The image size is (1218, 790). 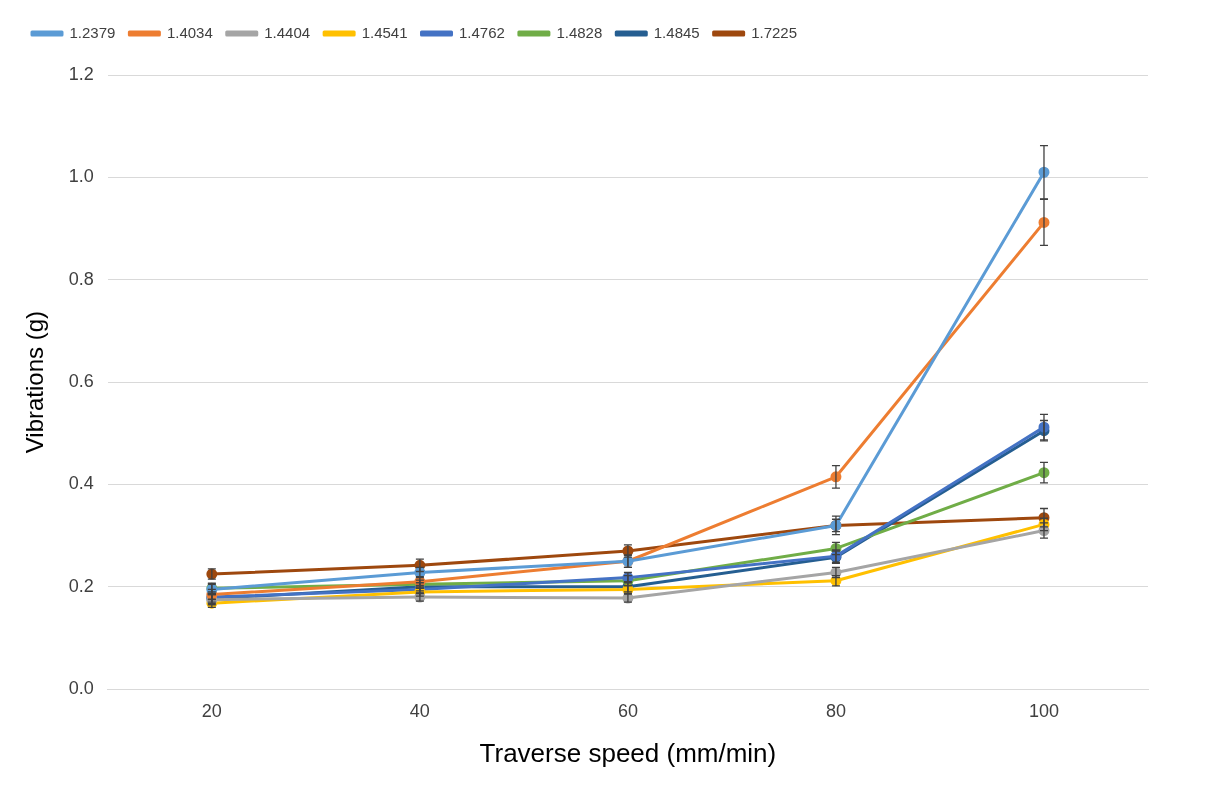 What do you see at coordinates (81, 585) in the screenshot?
I see `y-tick-label: 0.2` at bounding box center [81, 585].